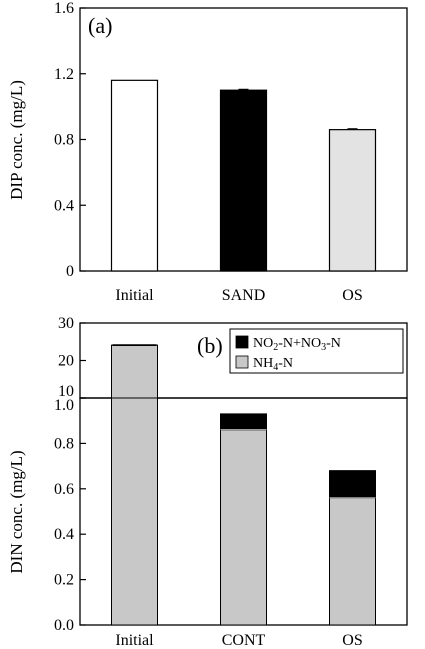 Image resolution: width=425 pixels, height=649 pixels. Describe the element at coordinates (66, 391) in the screenshot. I see `panel-b-upper-y-tick-label: 10` at that location.